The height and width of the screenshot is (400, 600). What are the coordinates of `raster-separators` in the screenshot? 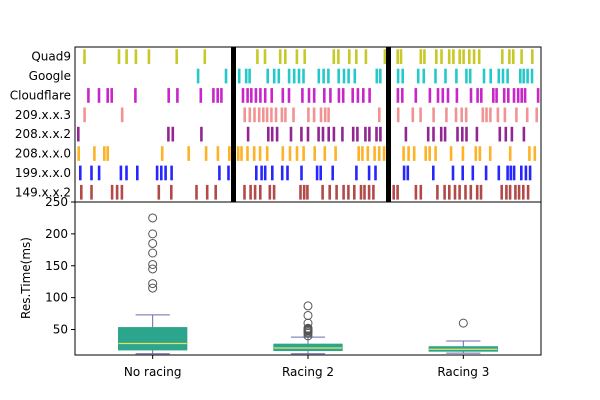 It's located at (311, 124).